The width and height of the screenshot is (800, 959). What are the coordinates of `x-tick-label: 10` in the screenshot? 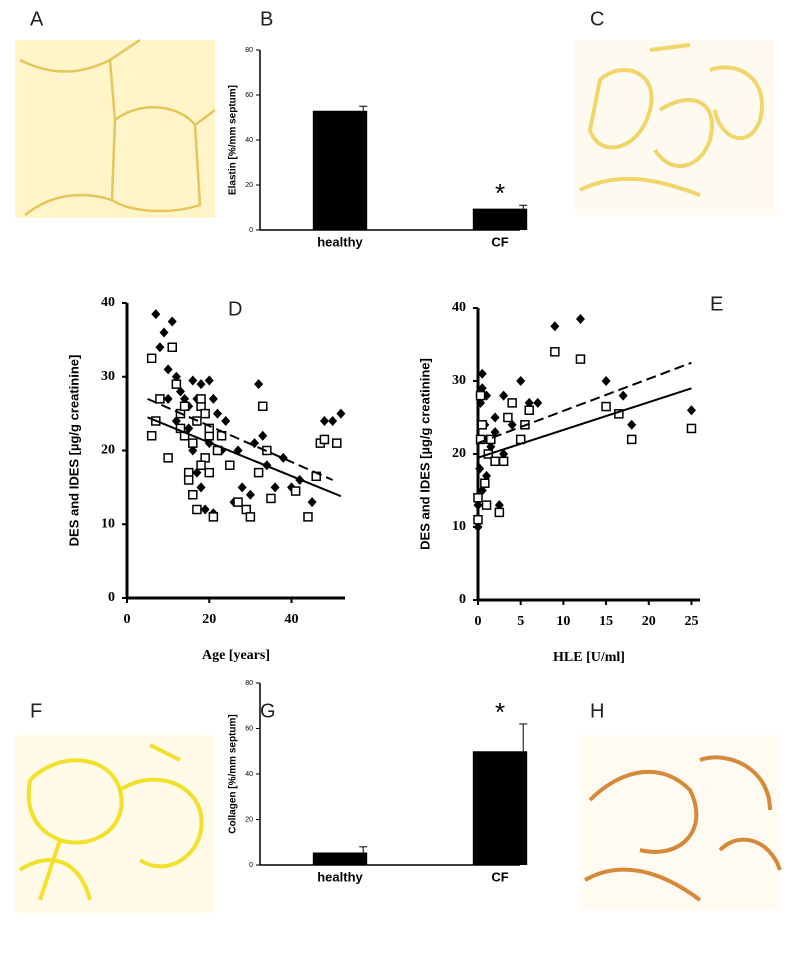 It's located at (563, 621).